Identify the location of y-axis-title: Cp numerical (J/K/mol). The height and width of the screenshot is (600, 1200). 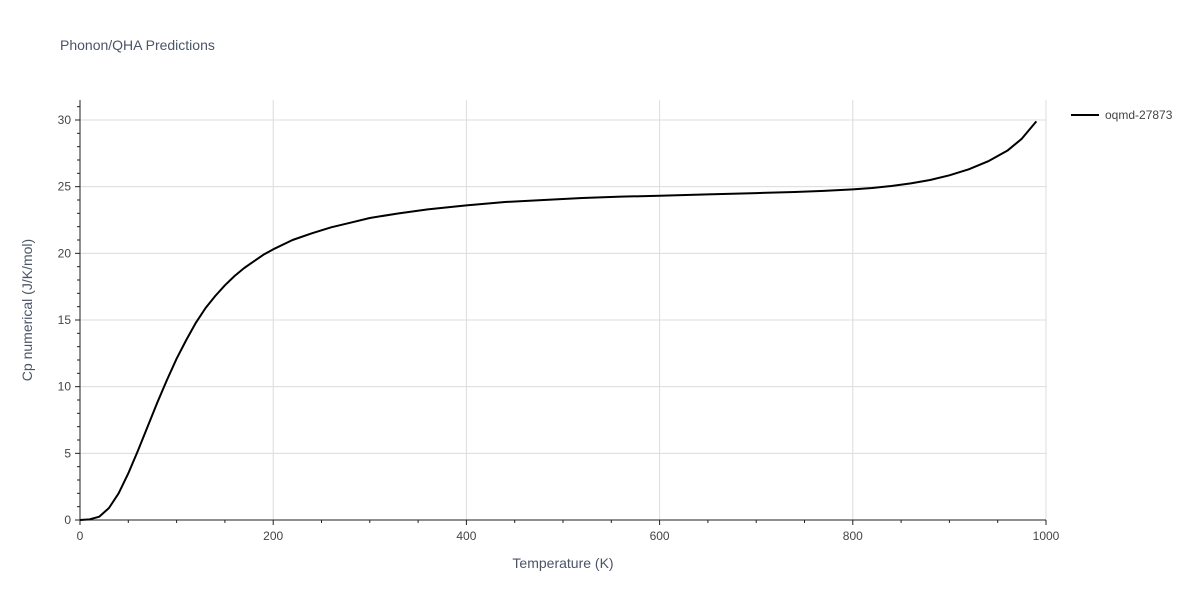
(27, 310).